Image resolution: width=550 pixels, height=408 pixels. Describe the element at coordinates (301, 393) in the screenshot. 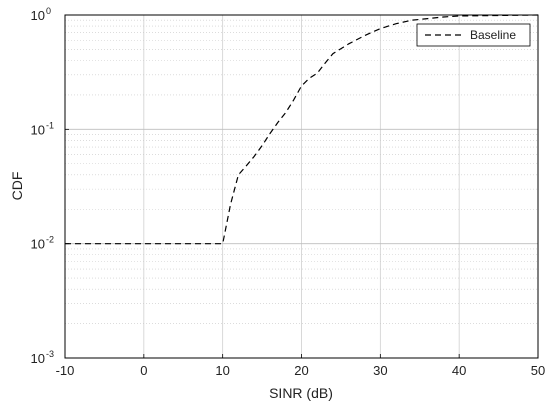

I see `x-axis-label: SINR (dB)` at that location.